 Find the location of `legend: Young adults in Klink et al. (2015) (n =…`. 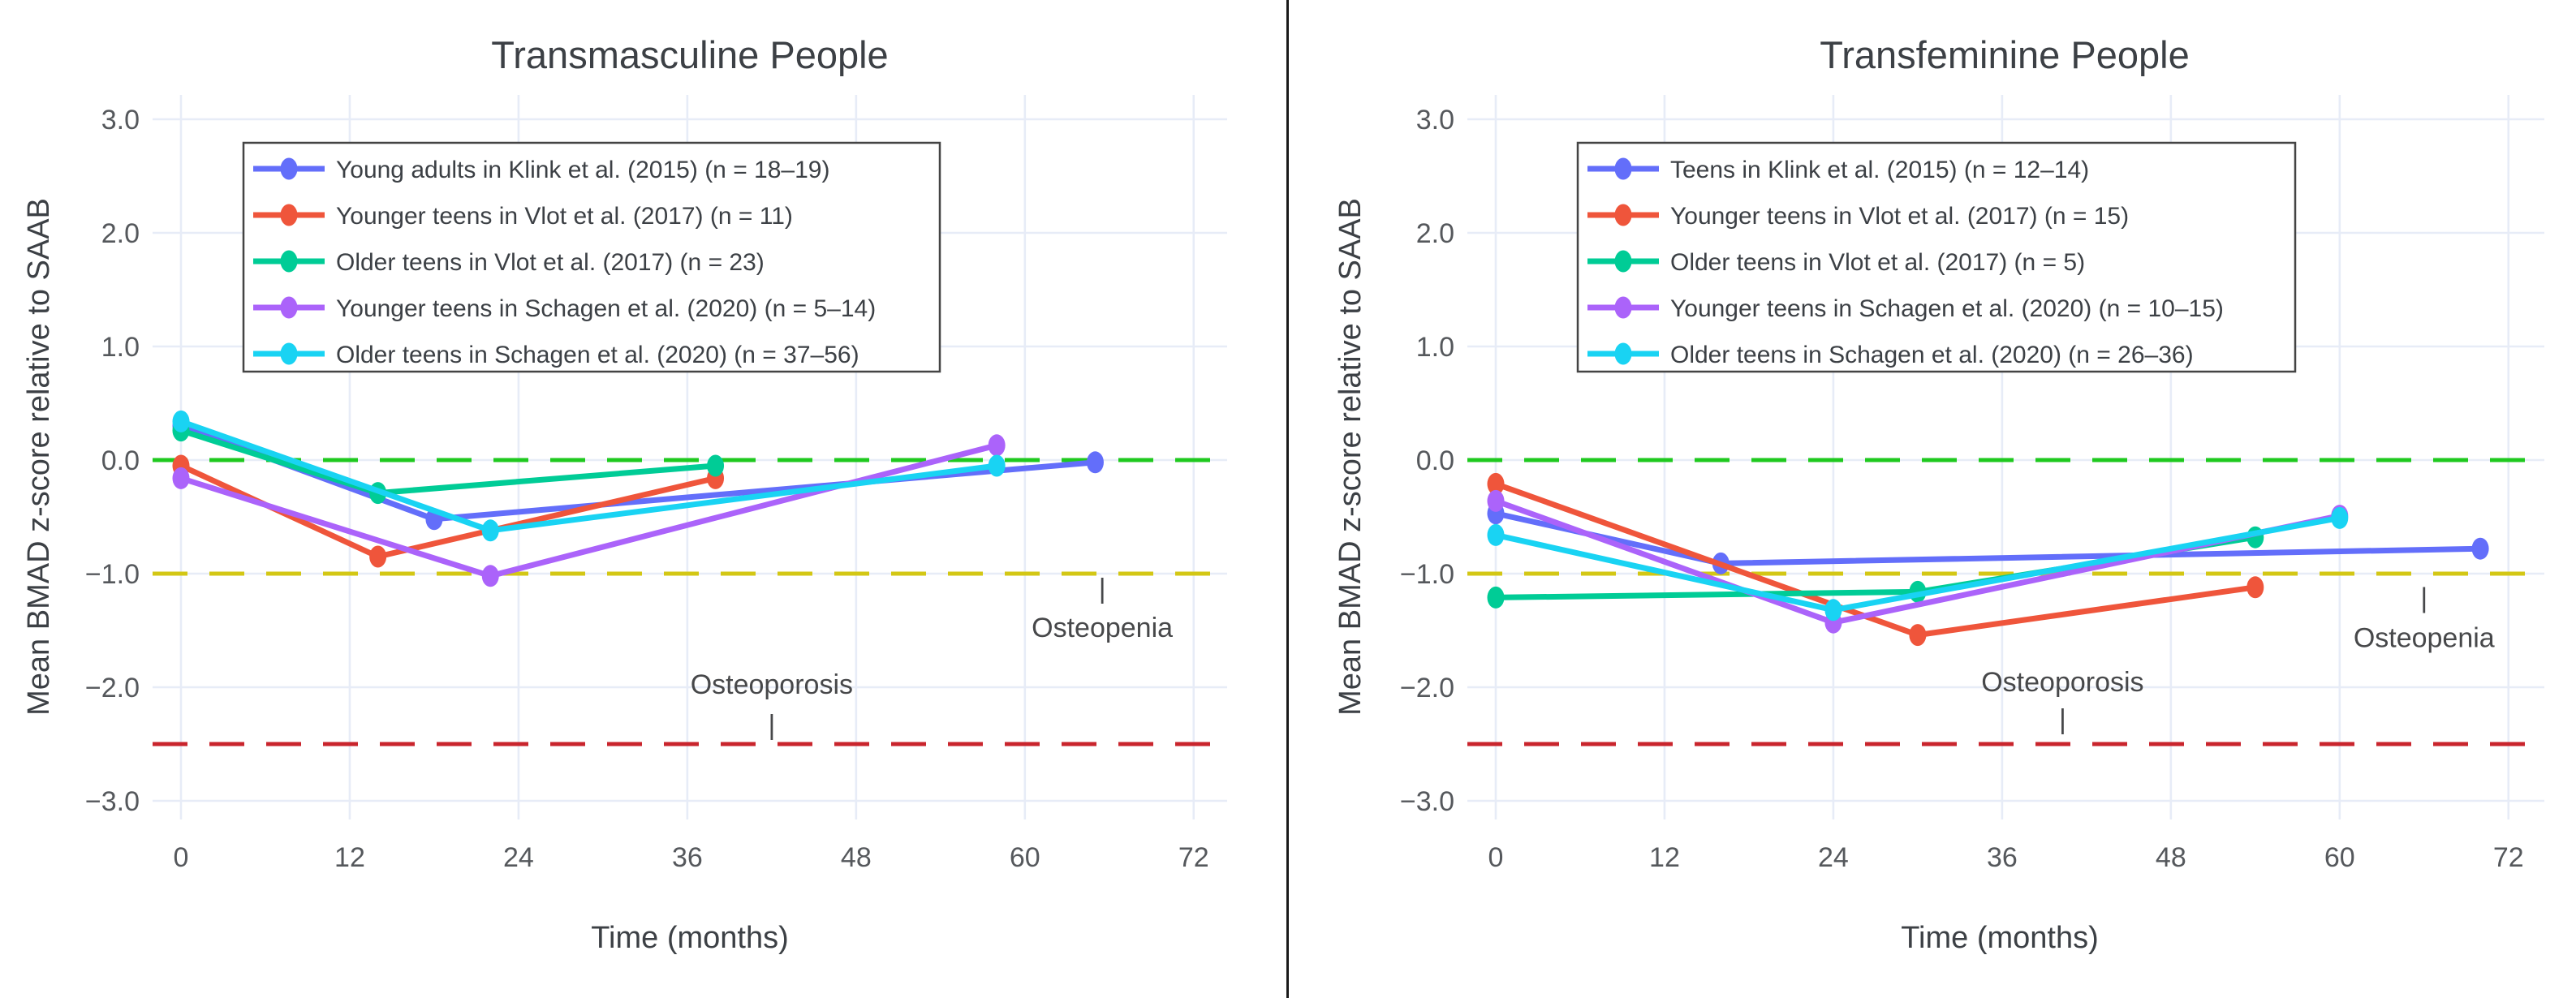

legend: Young adults in Klink et al. (2015) (n =… is located at coordinates (591, 257).